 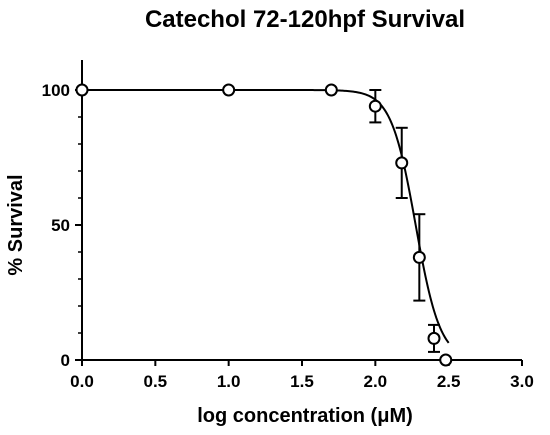 I want to click on y-axis-label: % Survival, so click(x=16, y=224).